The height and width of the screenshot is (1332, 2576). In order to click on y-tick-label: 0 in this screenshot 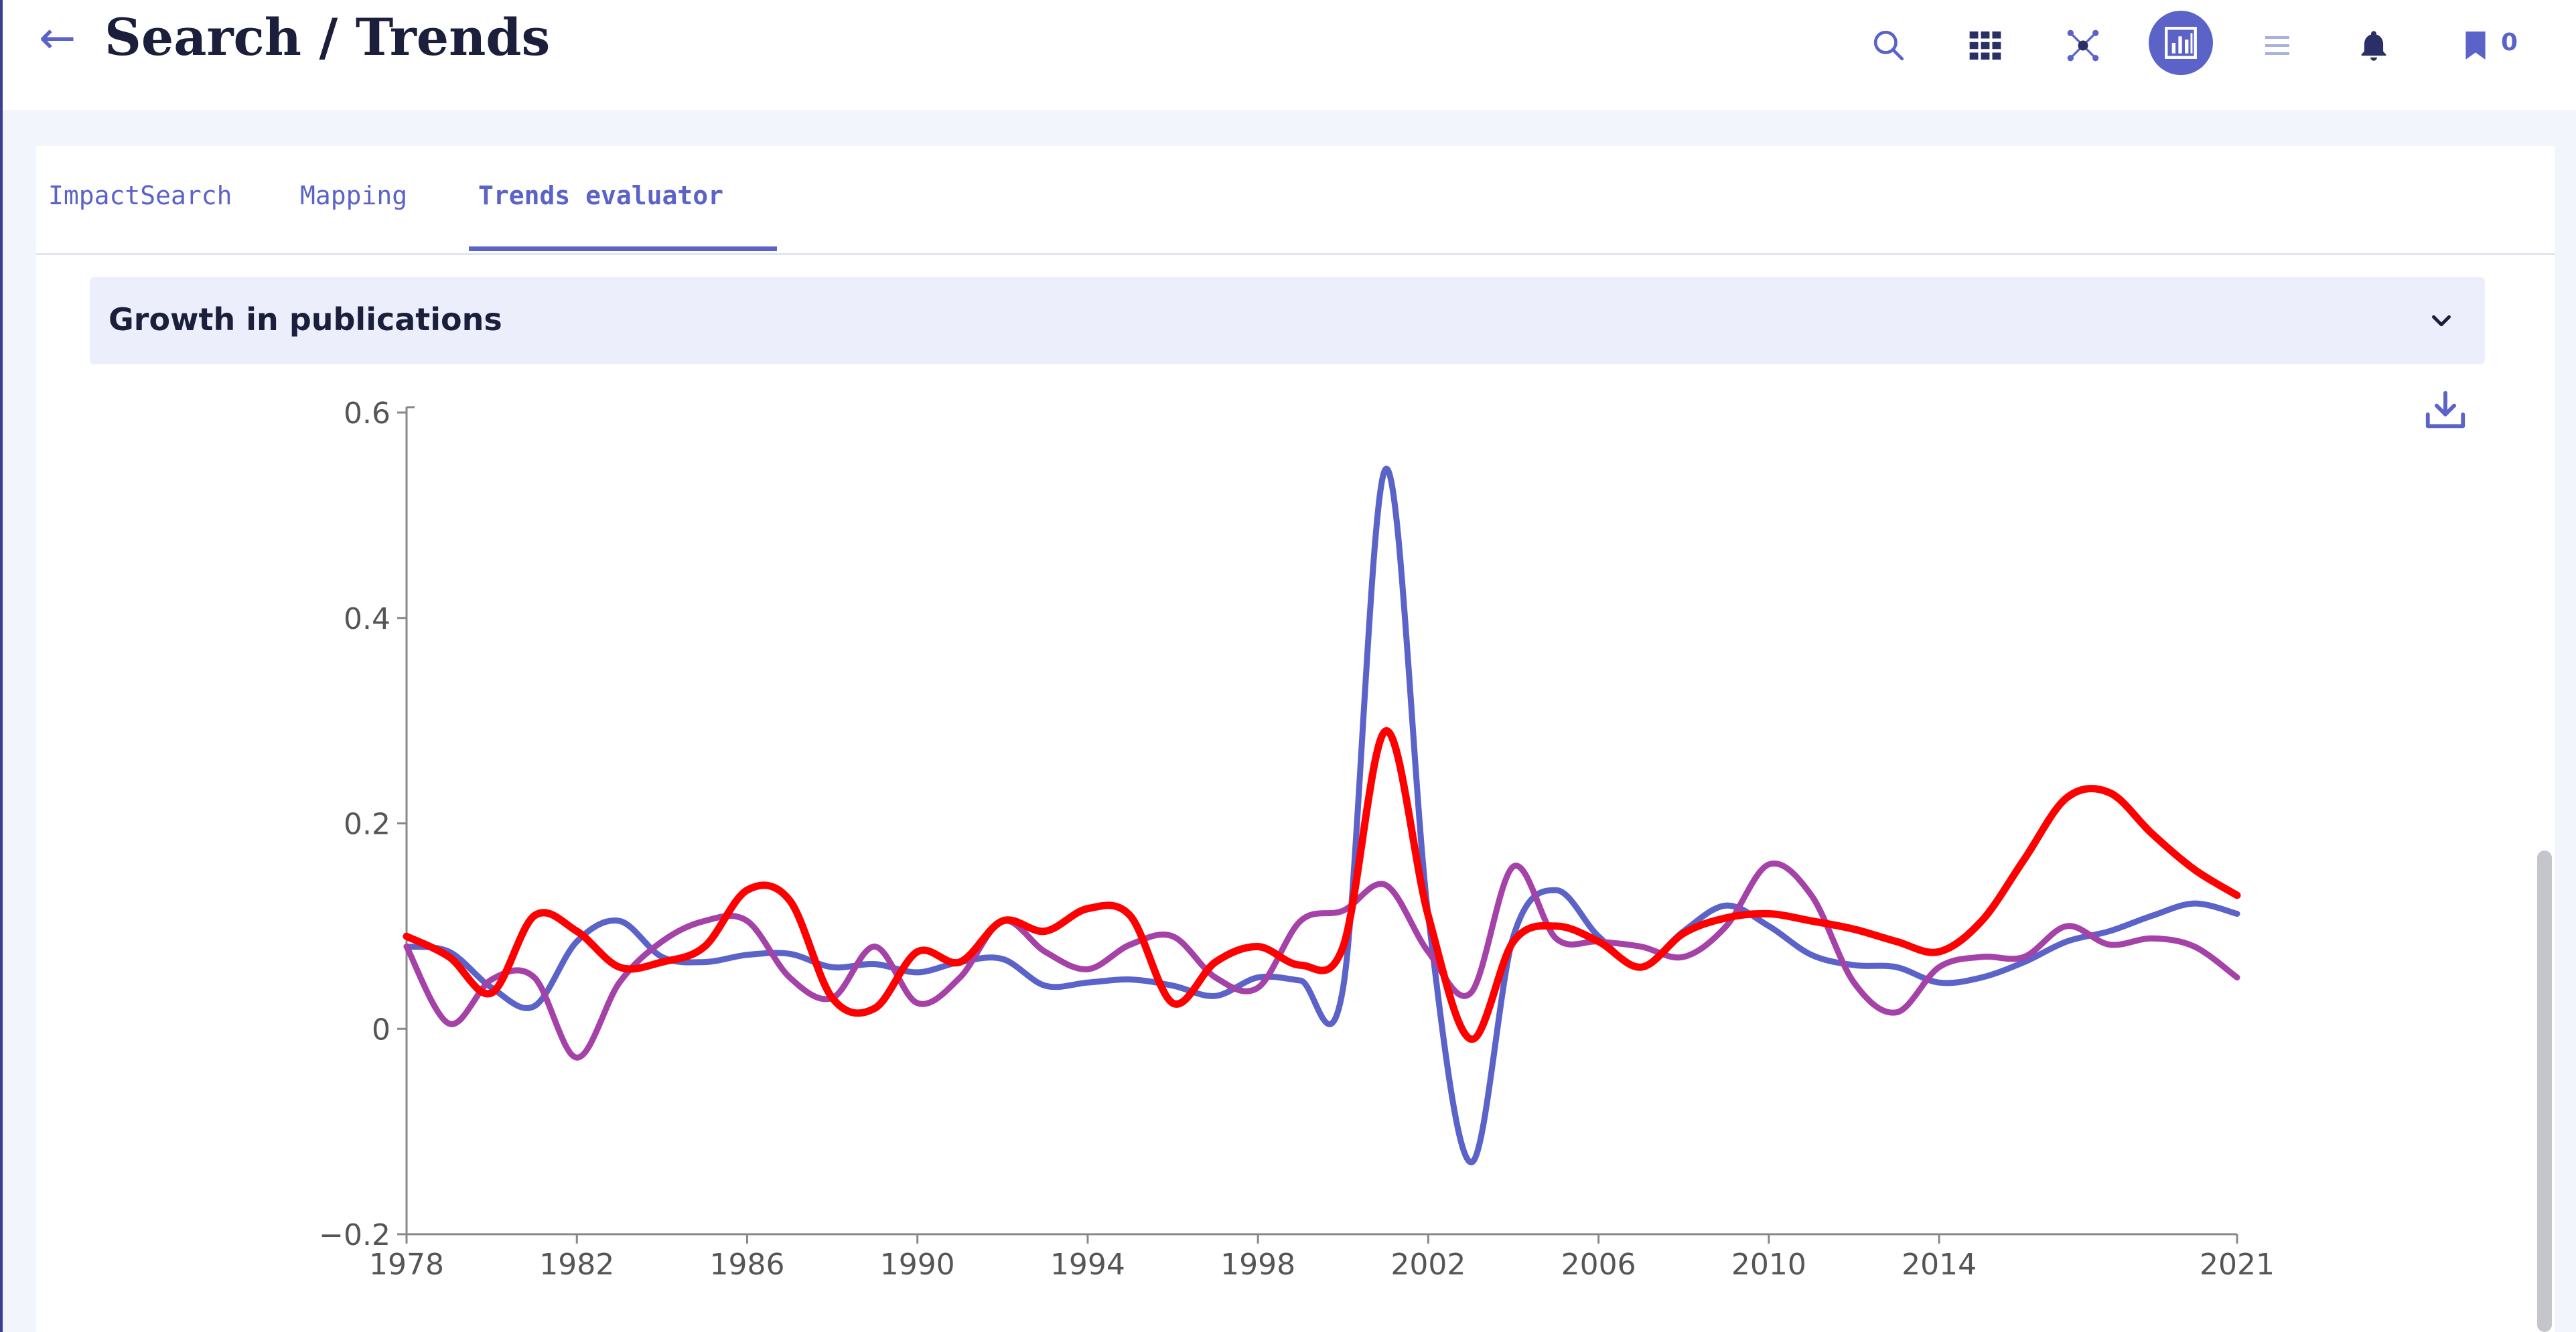, I will do `click(381, 1030)`.